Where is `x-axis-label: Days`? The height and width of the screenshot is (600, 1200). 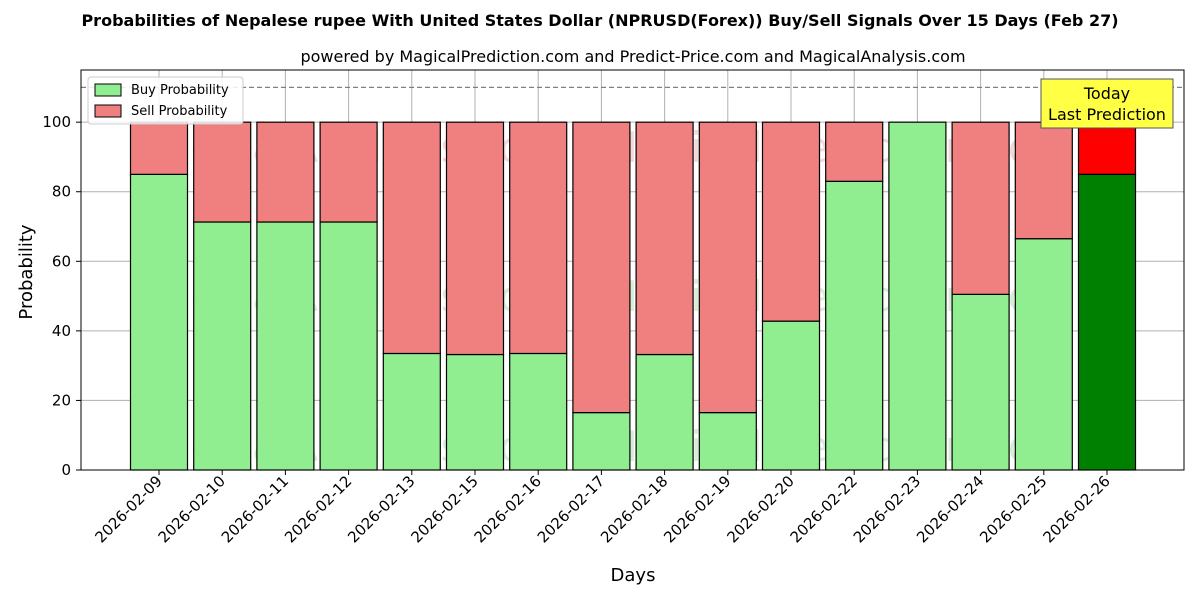 x-axis-label: Days is located at coordinates (633, 575).